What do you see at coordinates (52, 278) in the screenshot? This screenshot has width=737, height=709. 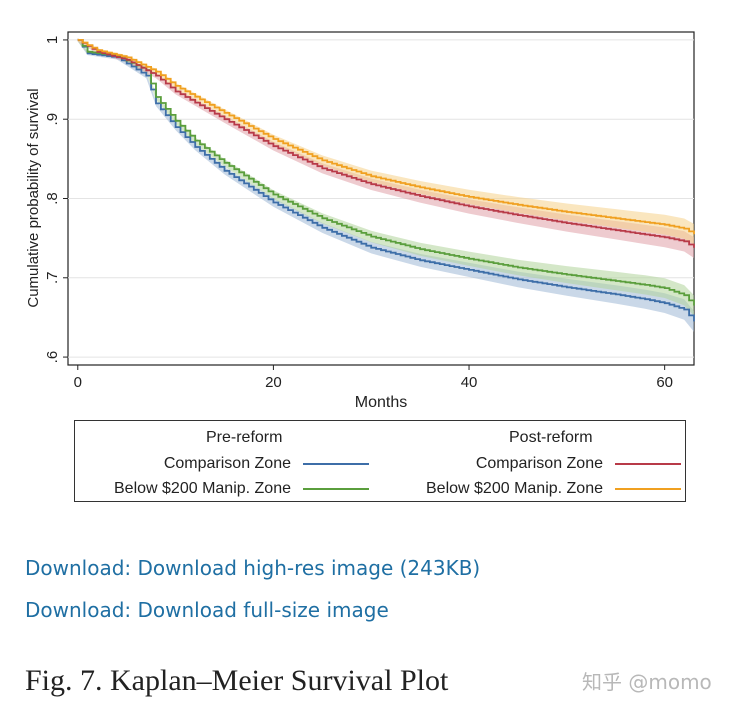 I see `y-tick-label: .7` at bounding box center [52, 278].